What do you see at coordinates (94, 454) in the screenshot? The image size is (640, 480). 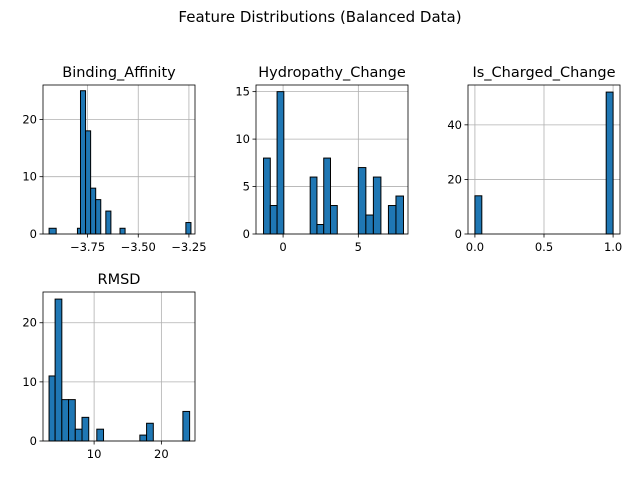 I see `x-tick-label: 10` at bounding box center [94, 454].